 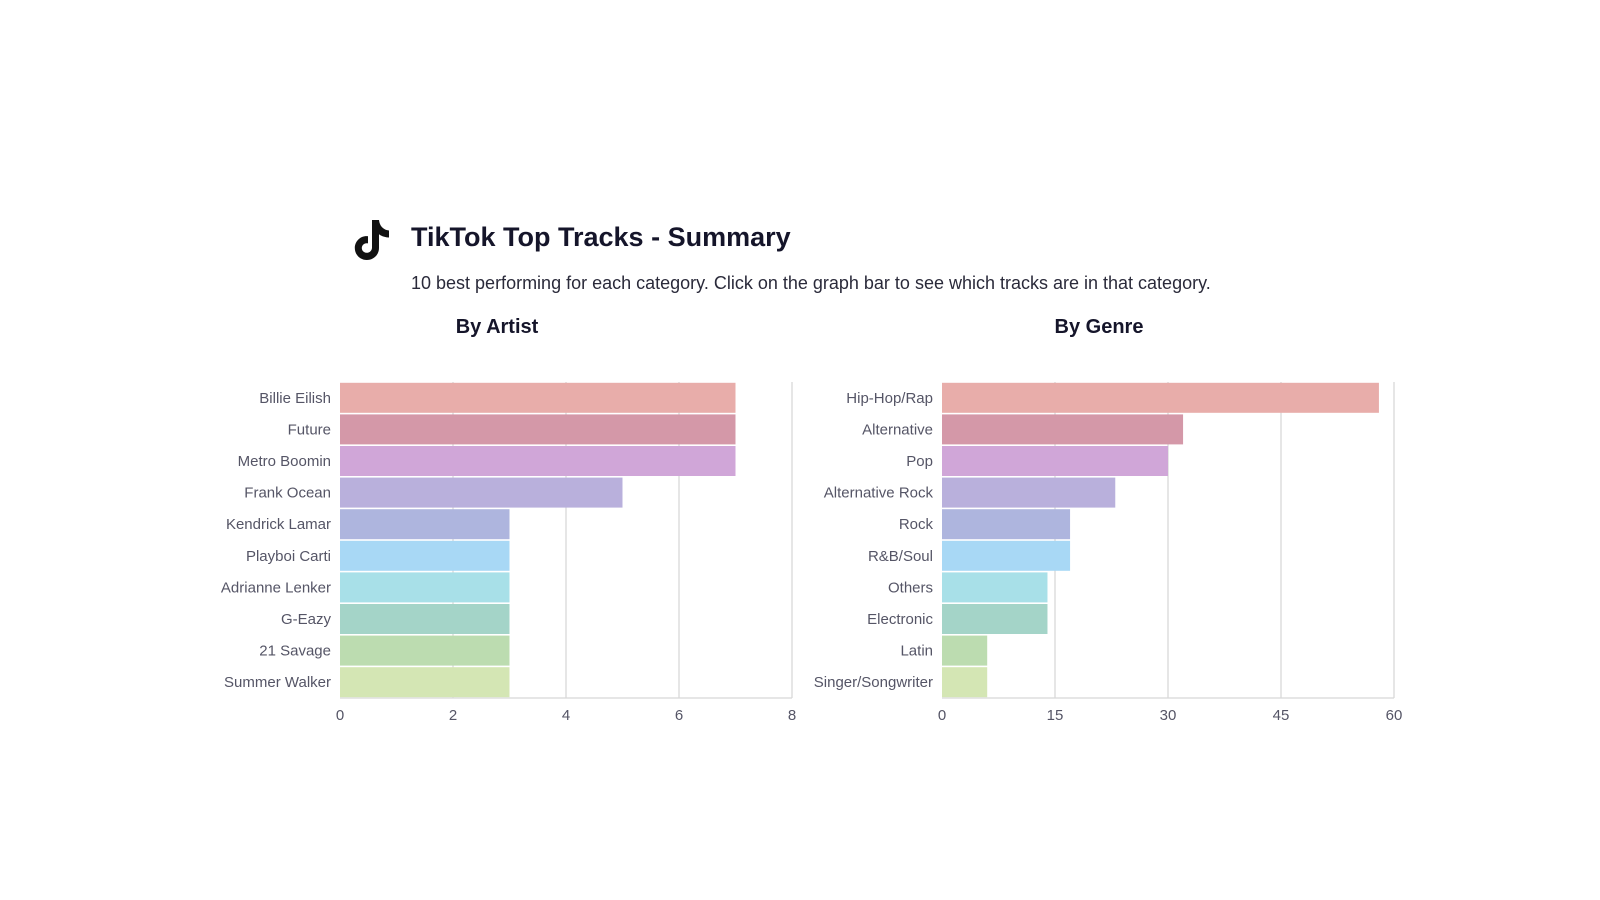 I want to click on genre-tick-label: 15, so click(x=1055, y=715).